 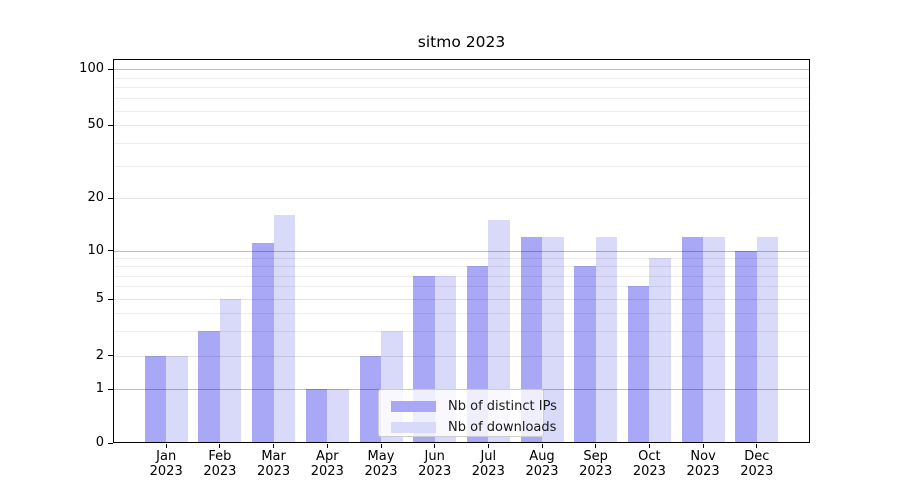 I want to click on bar-nb-of-distinct-ips-may, so click(x=370, y=398).